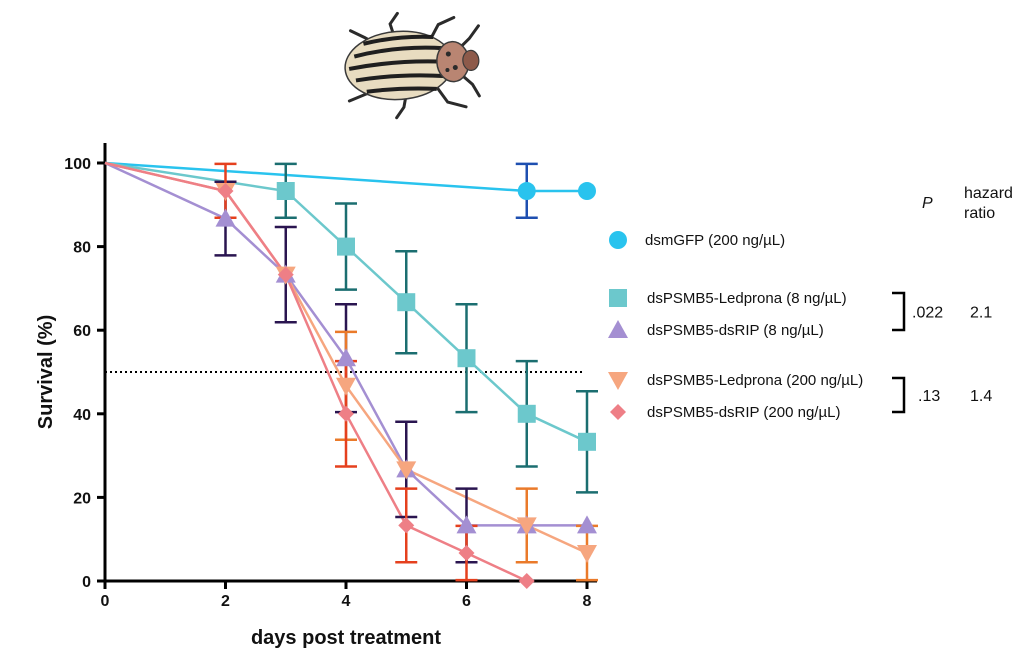  Describe the element at coordinates (225, 601) in the screenshot. I see `x-tick-label: 2` at that location.